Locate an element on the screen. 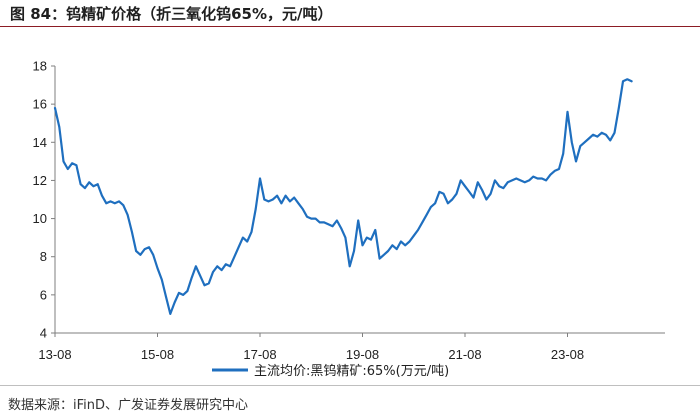  y-tick-label: 10 is located at coordinates (40, 218).